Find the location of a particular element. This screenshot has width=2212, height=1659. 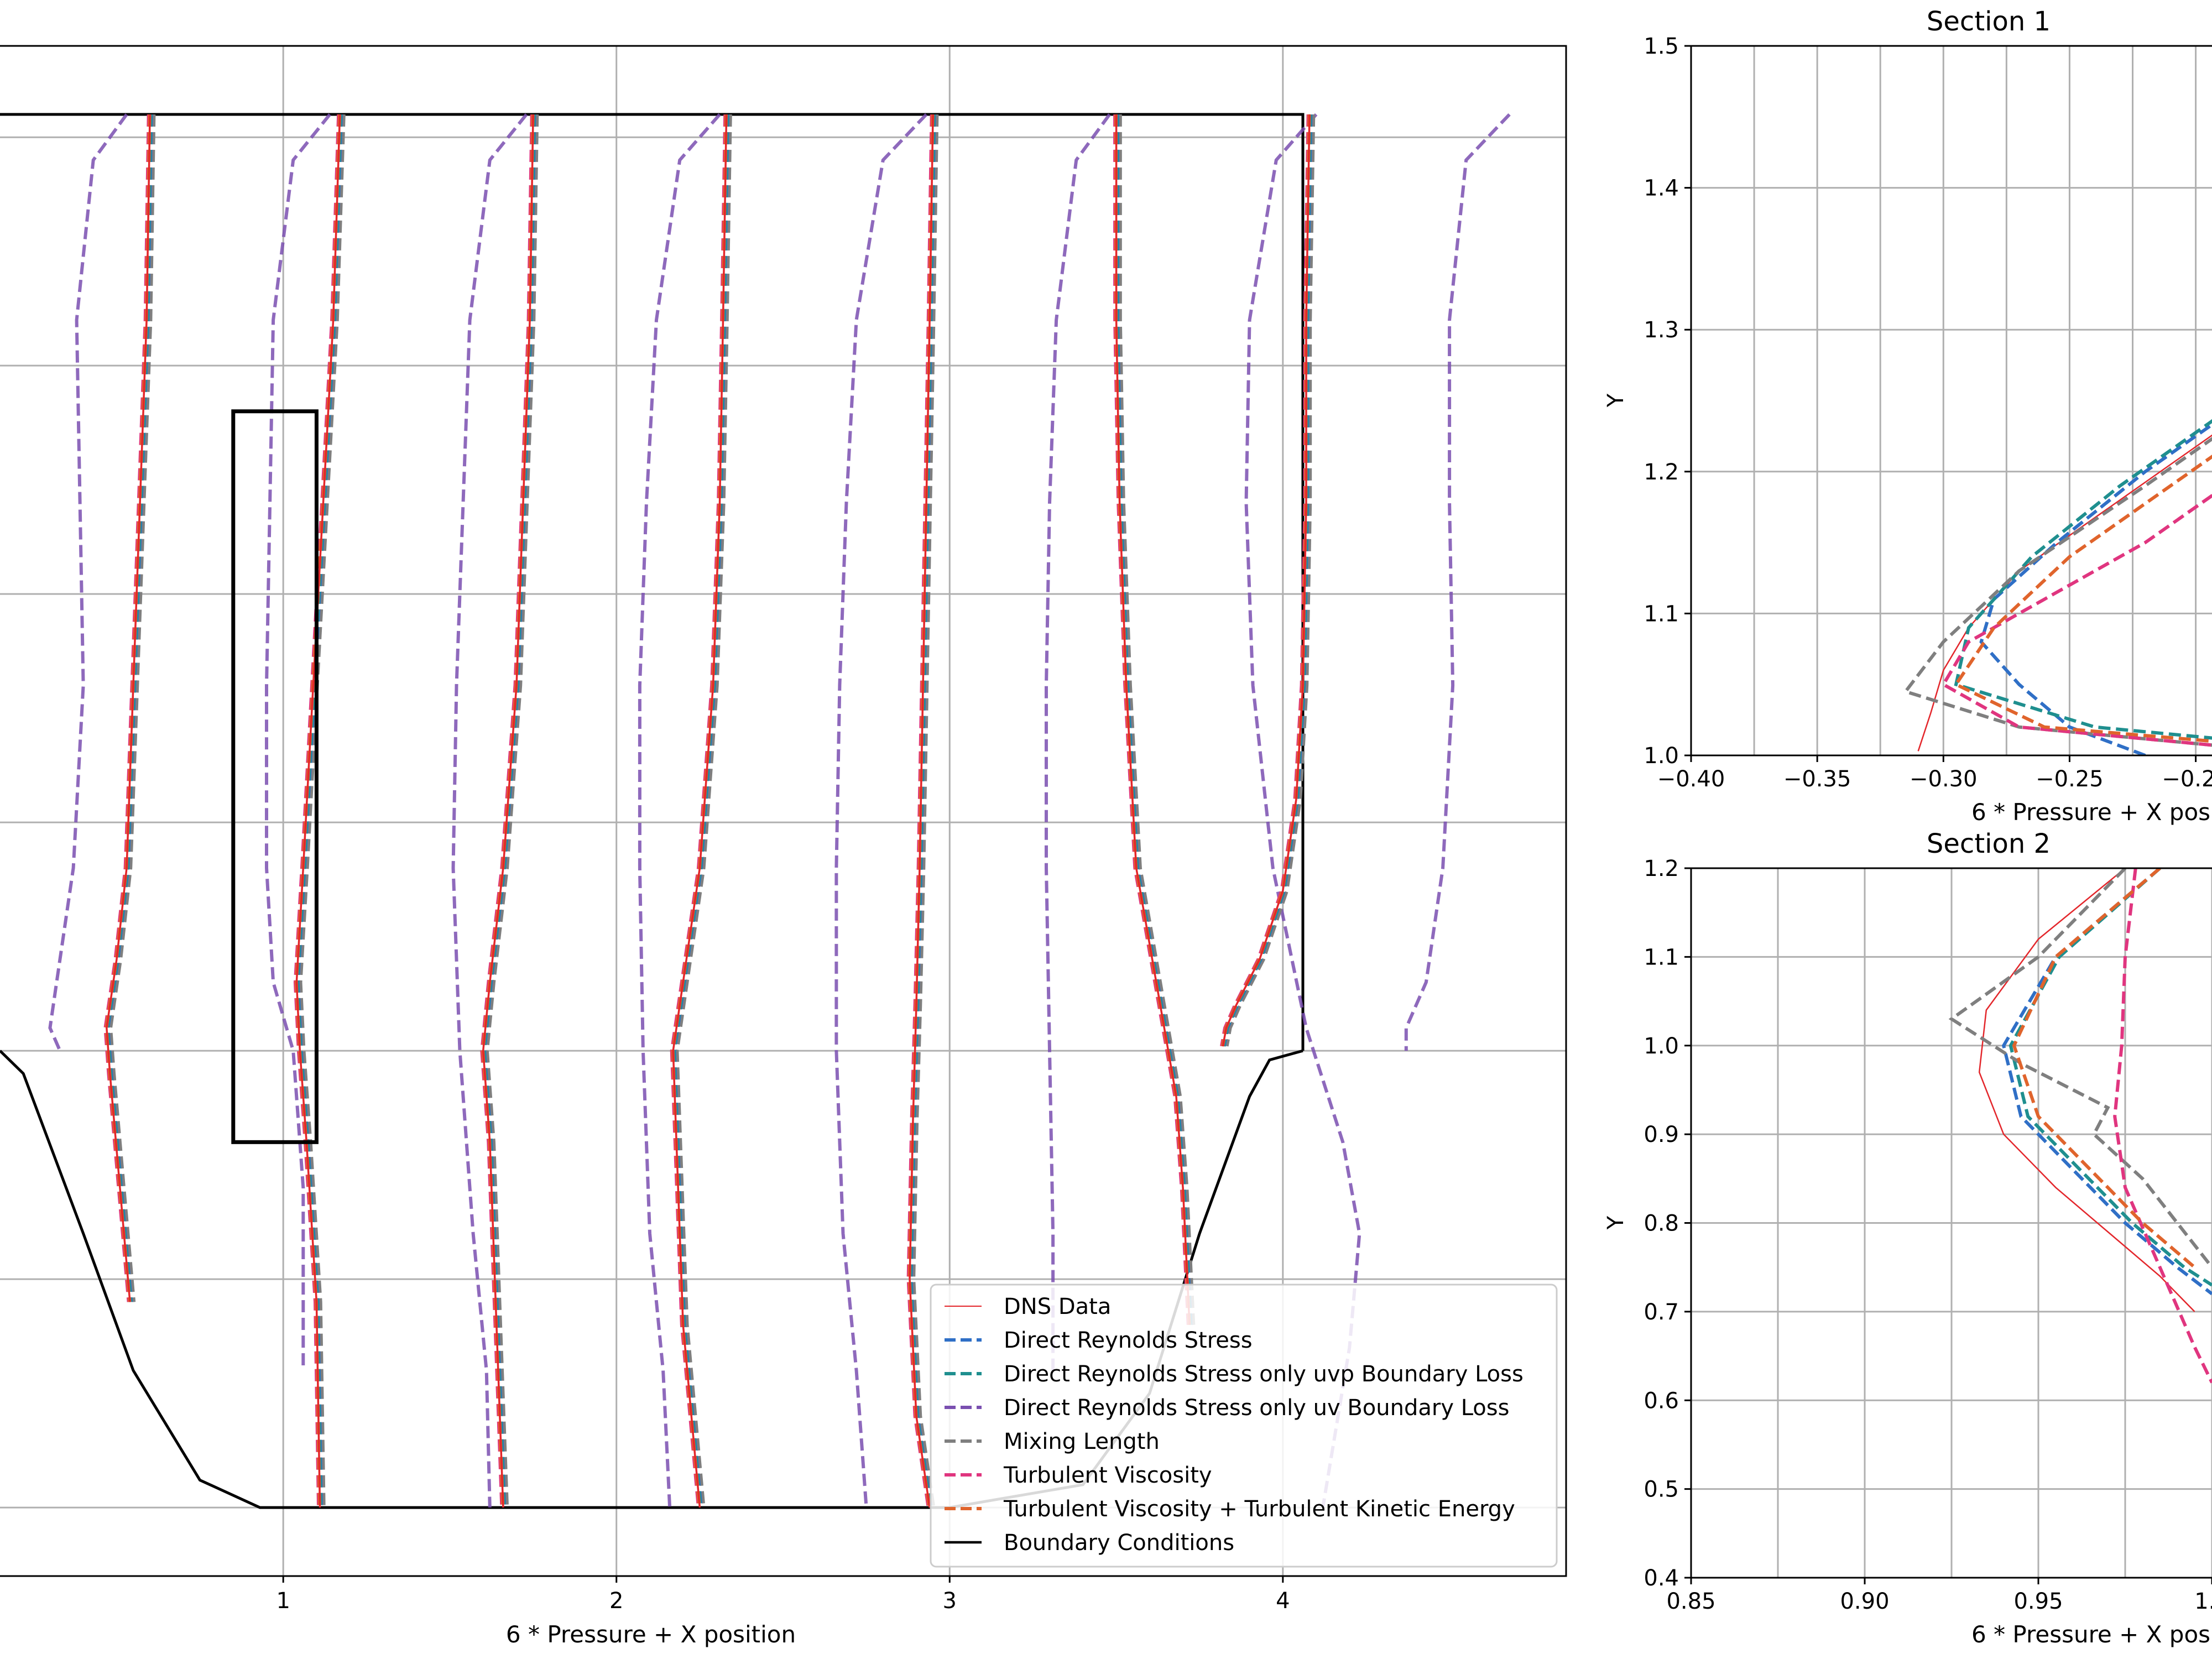

section1-title: Section 1 is located at coordinates (1989, 22).